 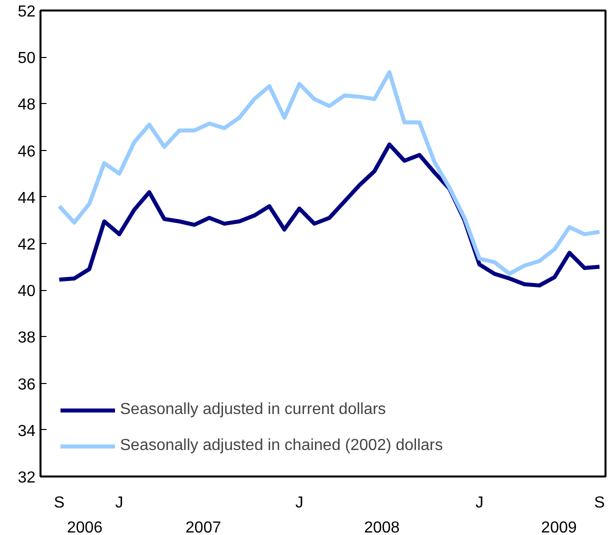 What do you see at coordinates (27, 431) in the screenshot?
I see `y-tick-label: 34` at bounding box center [27, 431].